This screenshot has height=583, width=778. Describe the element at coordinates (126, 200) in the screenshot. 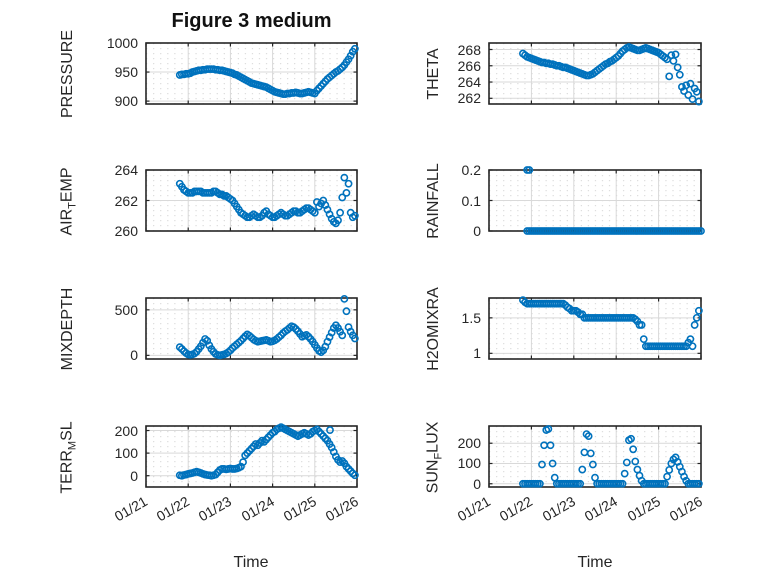

I see `air_temp-ytick-label: 262` at that location.